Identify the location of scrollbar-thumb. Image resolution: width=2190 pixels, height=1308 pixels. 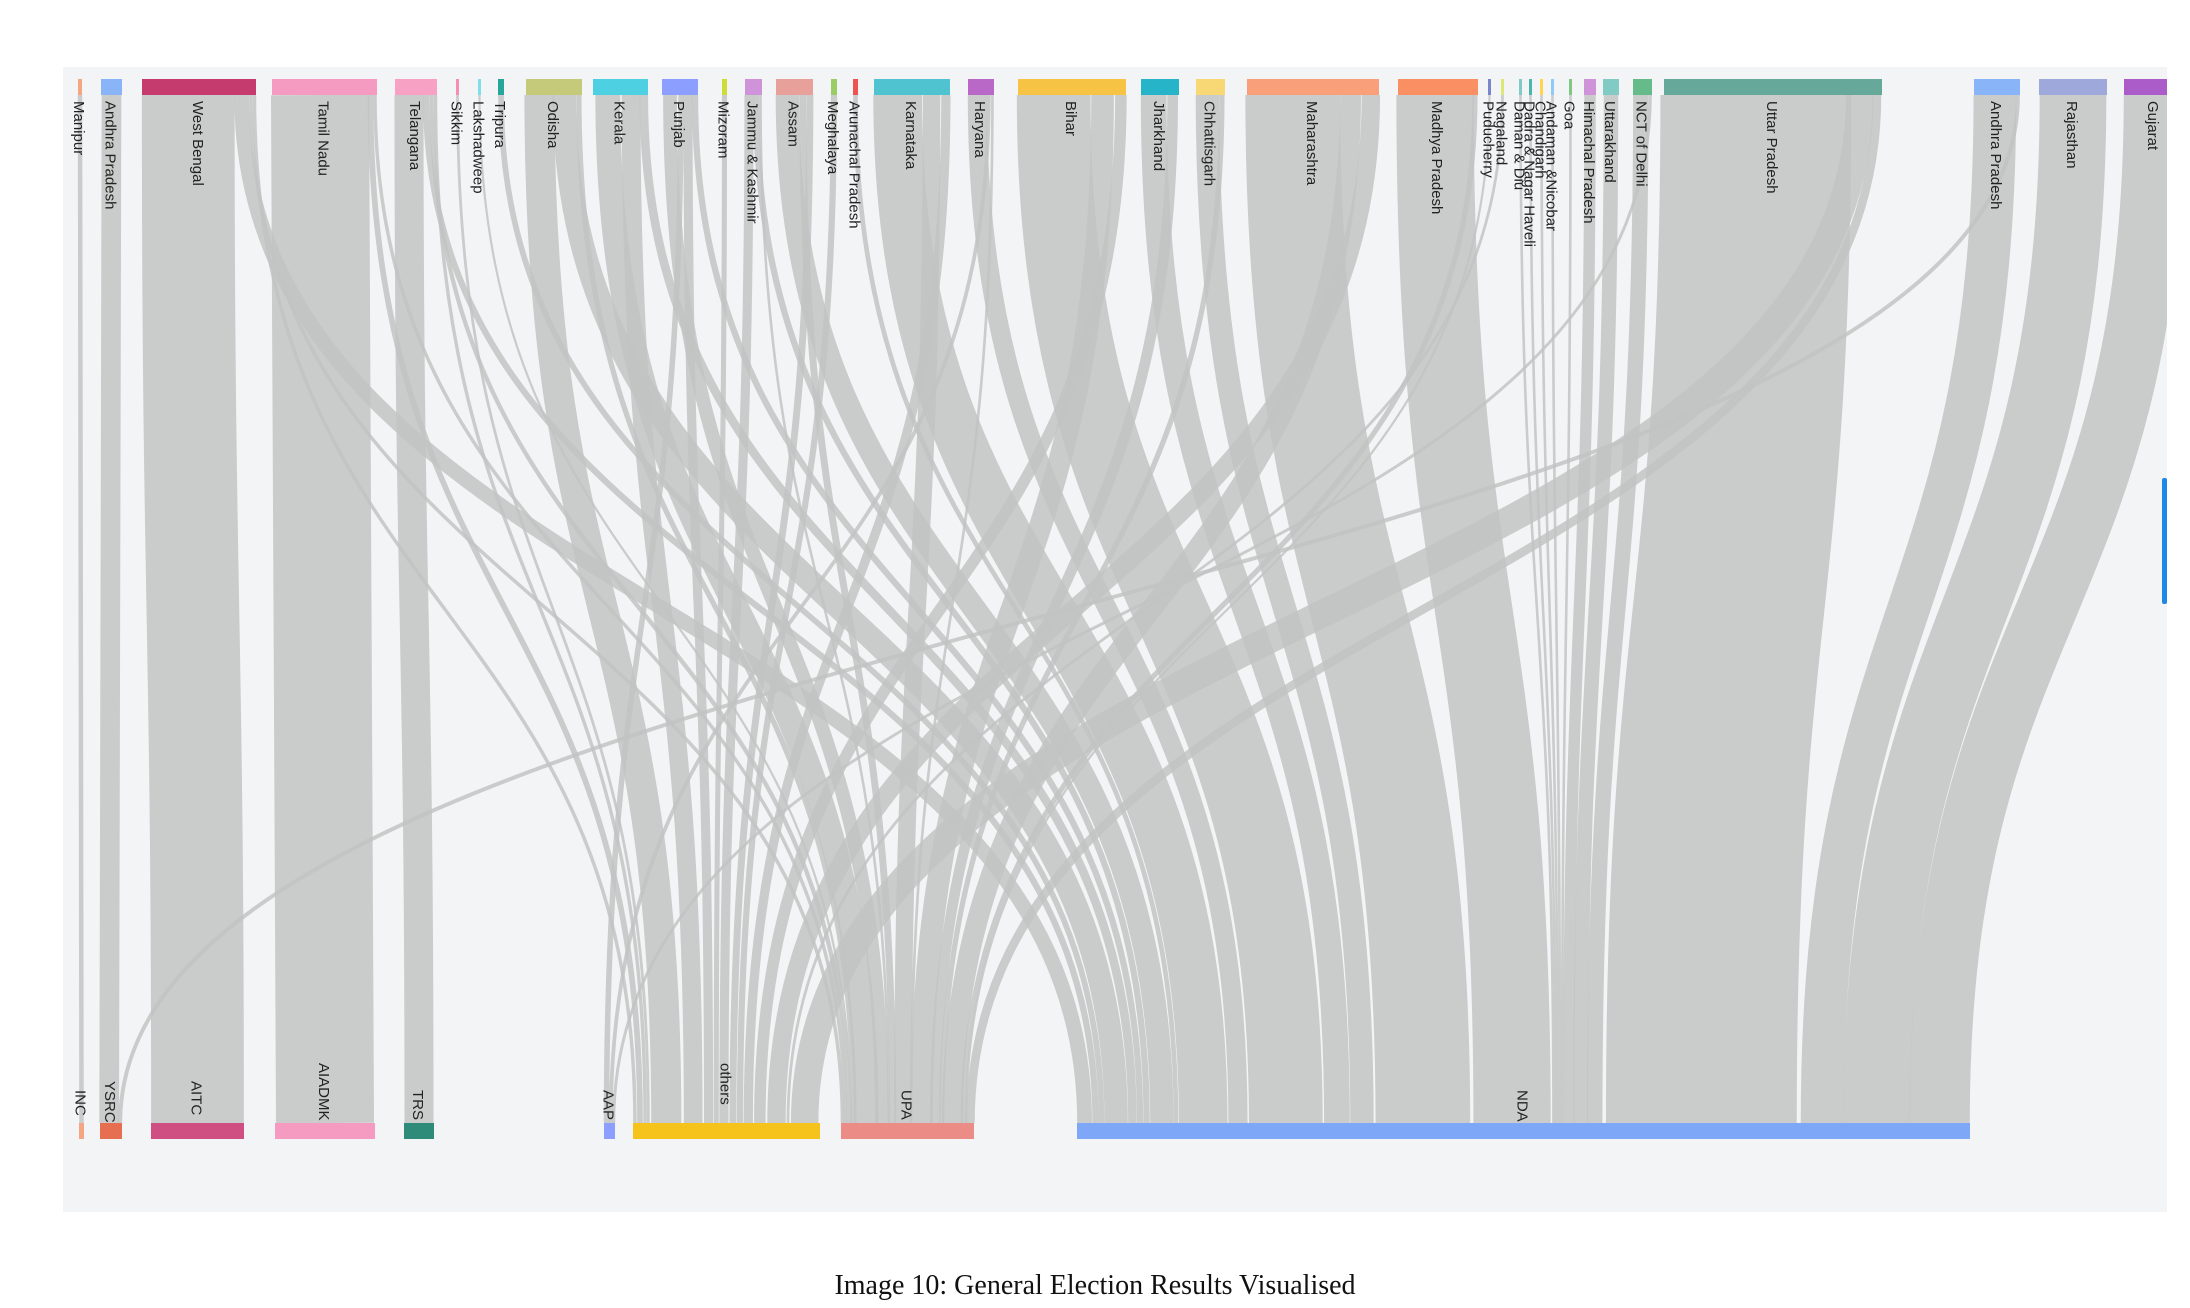
(2164, 541).